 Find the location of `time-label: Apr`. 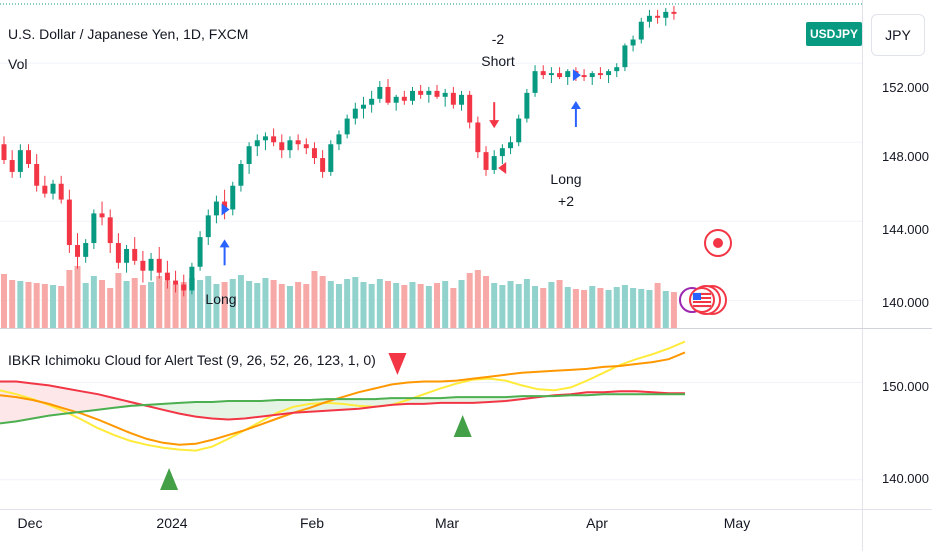

time-label: Apr is located at coordinates (597, 523).